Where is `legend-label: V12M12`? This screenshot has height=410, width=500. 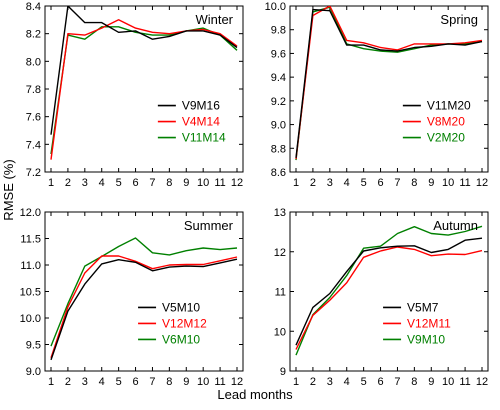
legend-label: V12M12 is located at coordinates (184, 323).